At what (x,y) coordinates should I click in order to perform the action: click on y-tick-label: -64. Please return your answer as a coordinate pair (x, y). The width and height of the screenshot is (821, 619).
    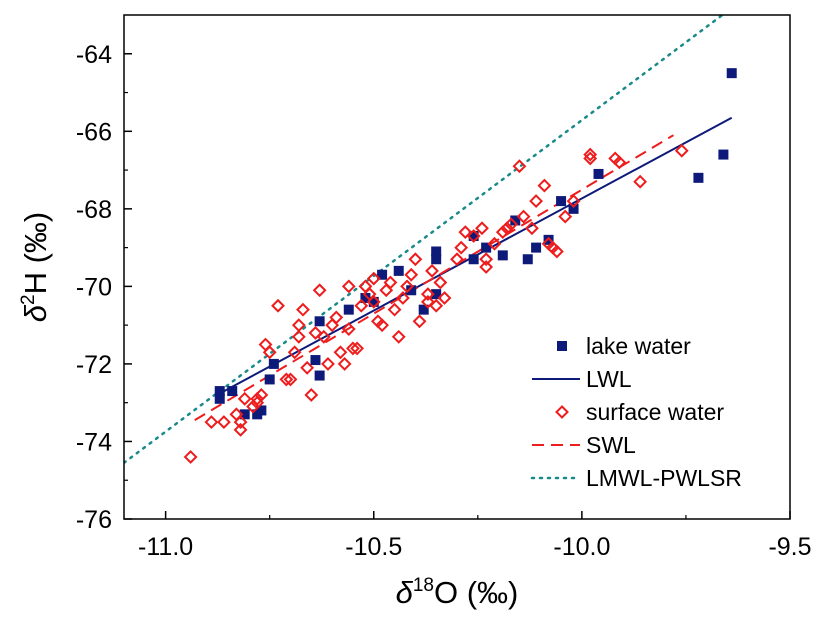
    Looking at the image, I should click on (94, 55).